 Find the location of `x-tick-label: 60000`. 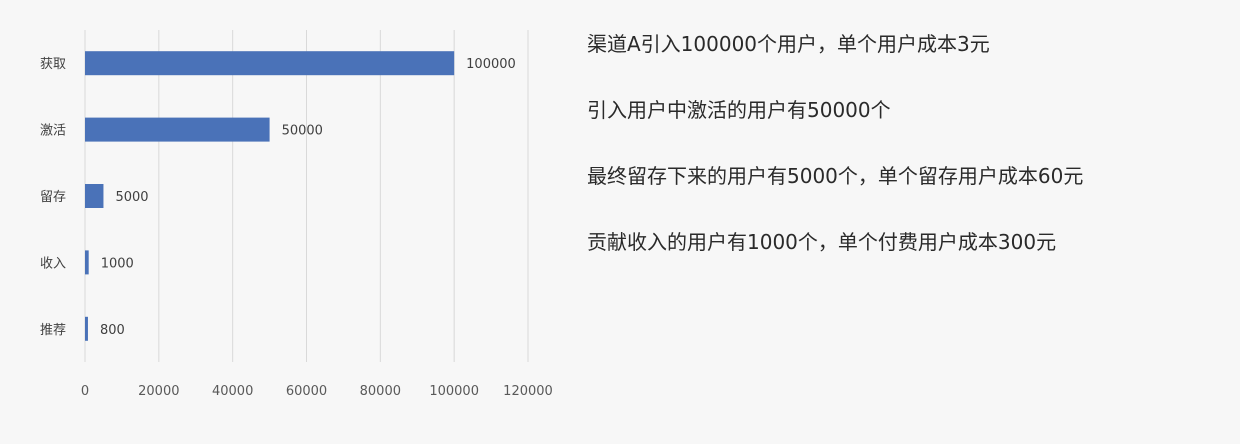

x-tick-label: 60000 is located at coordinates (306, 391).